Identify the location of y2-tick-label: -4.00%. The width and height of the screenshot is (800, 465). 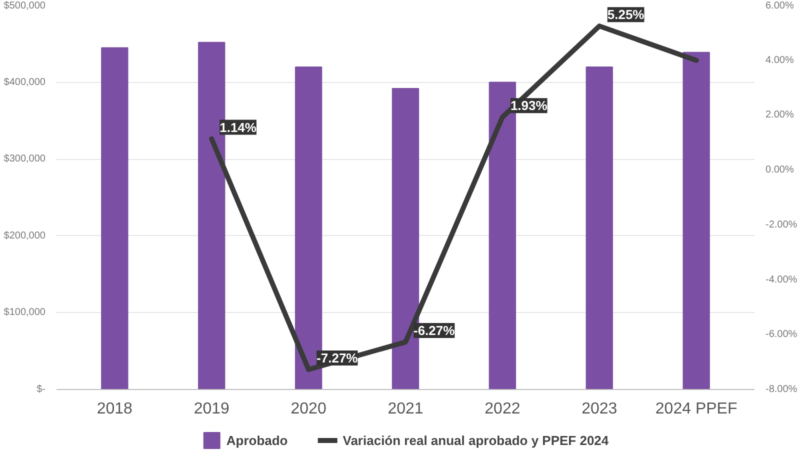
(782, 280).